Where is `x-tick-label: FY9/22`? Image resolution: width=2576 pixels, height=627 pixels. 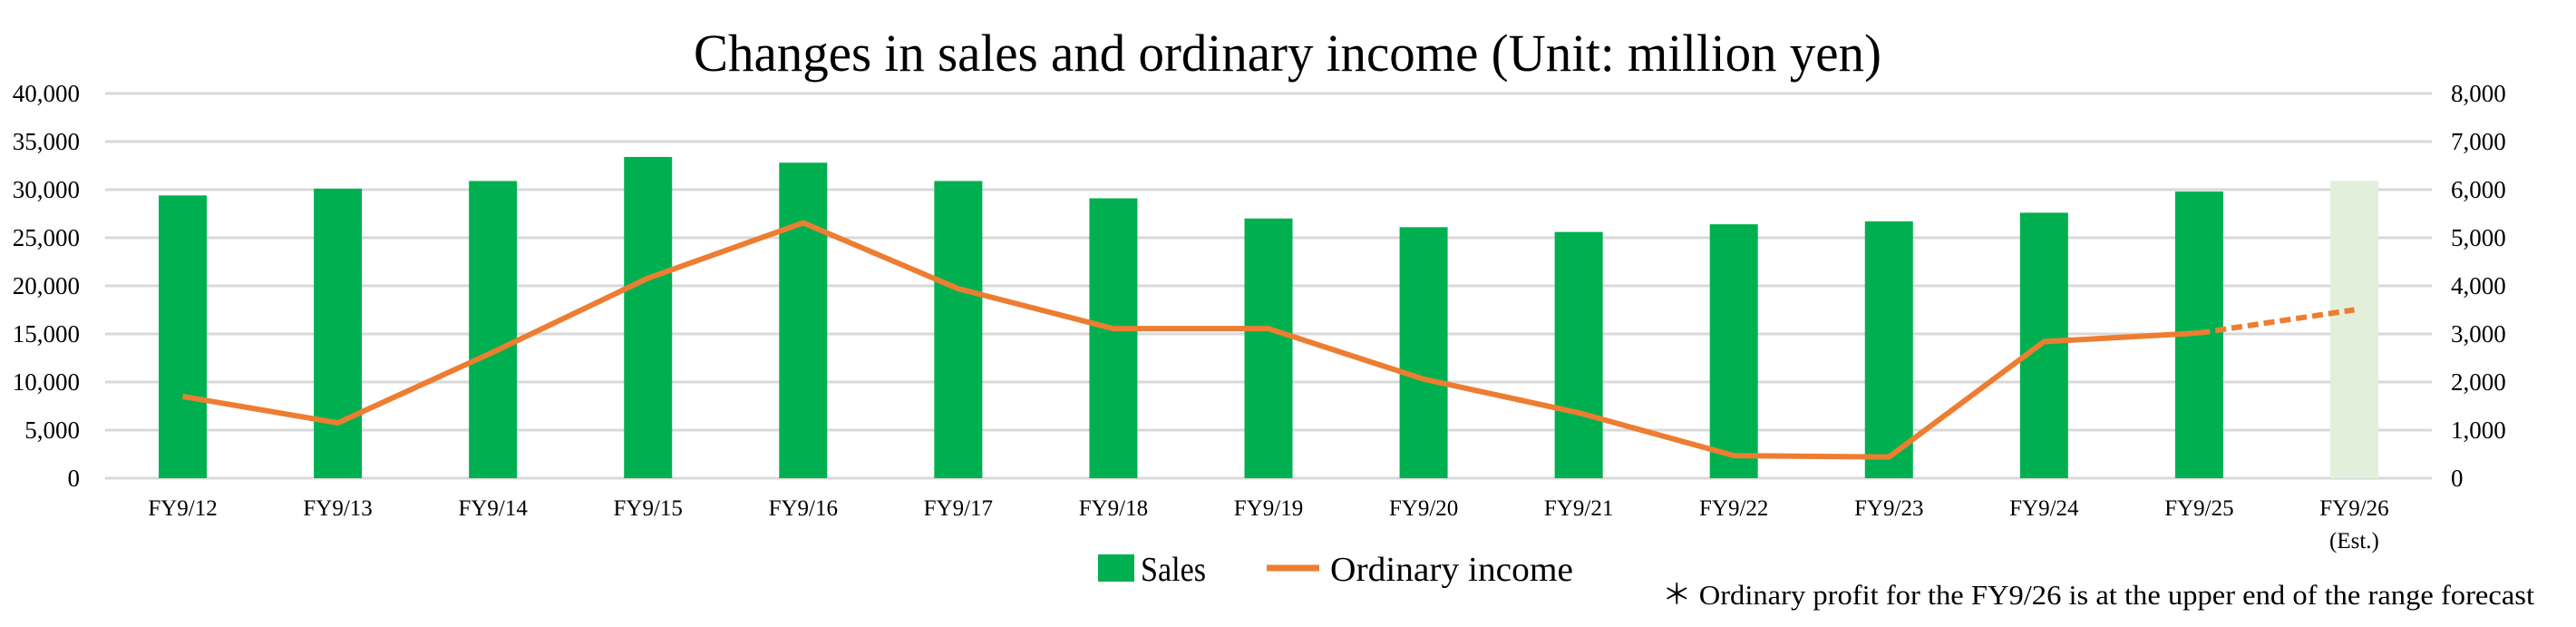 x-tick-label: FY9/22 is located at coordinates (1733, 508).